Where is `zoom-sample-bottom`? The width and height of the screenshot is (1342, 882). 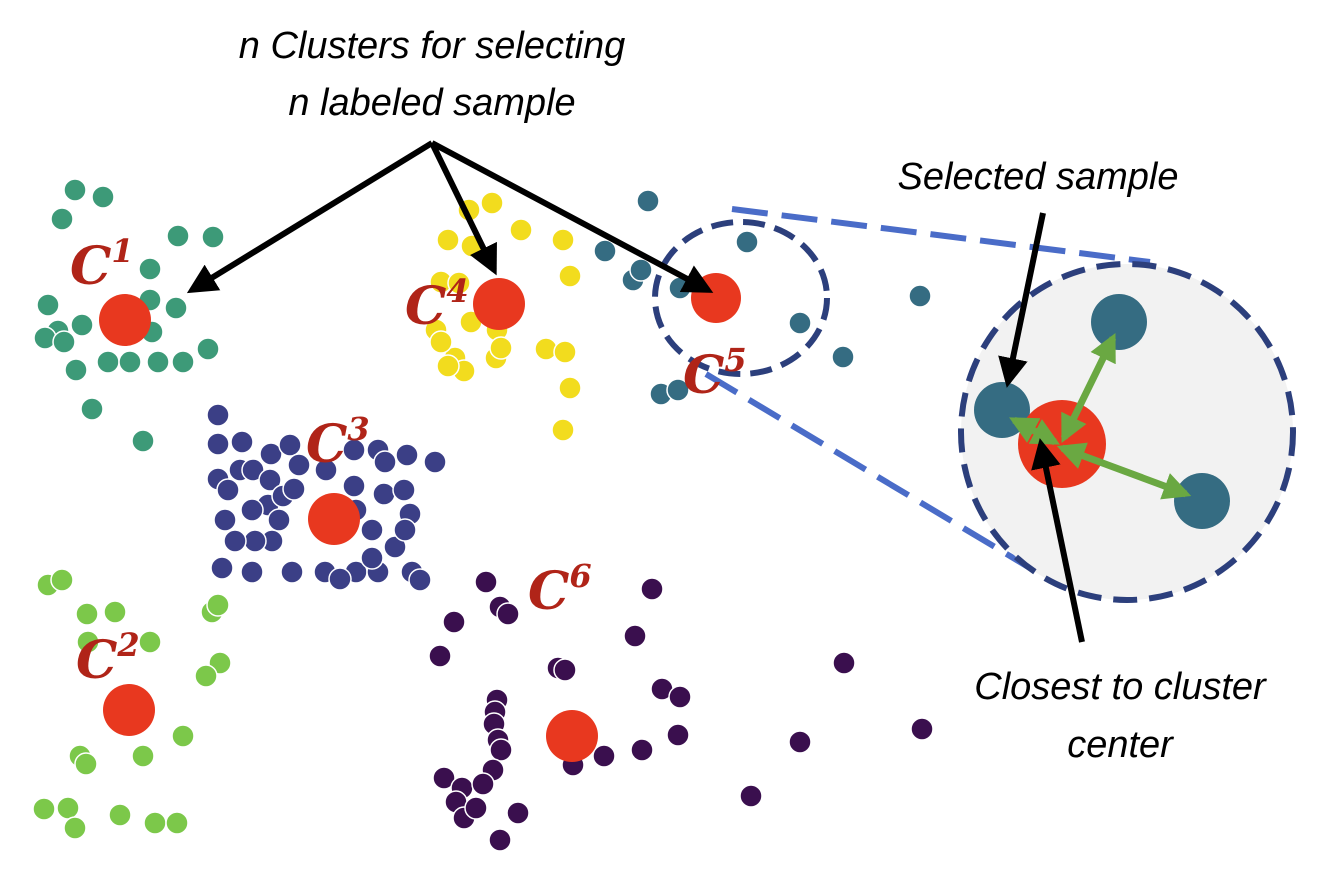 zoom-sample-bottom is located at coordinates (1202, 501).